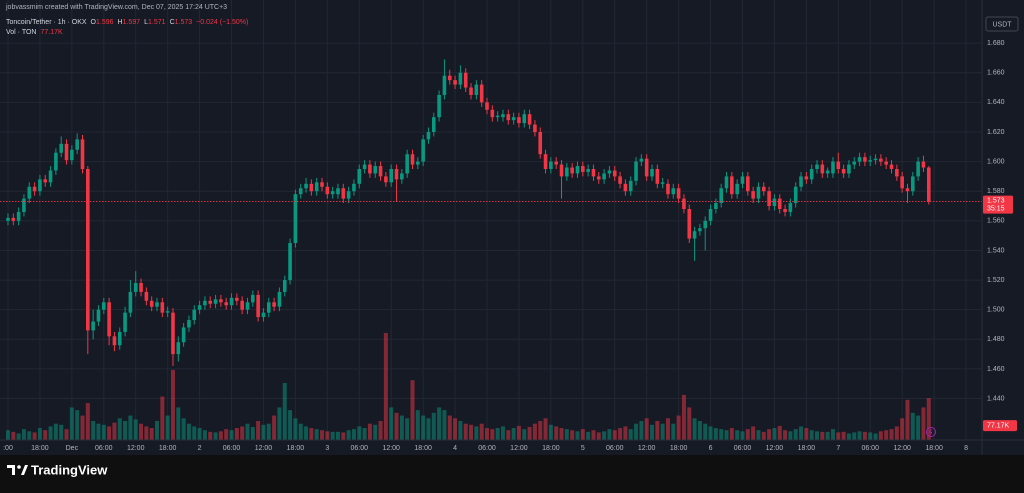 Image resolution: width=1024 pixels, height=493 pixels. What do you see at coordinates (120, 22) in the screenshot?
I see `legend-key: H` at bounding box center [120, 22].